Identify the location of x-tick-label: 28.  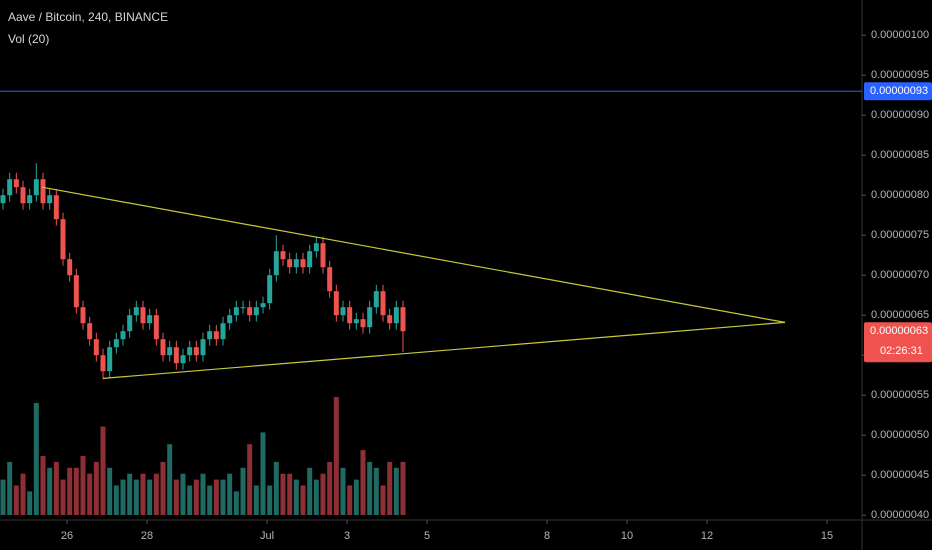
(147, 536).